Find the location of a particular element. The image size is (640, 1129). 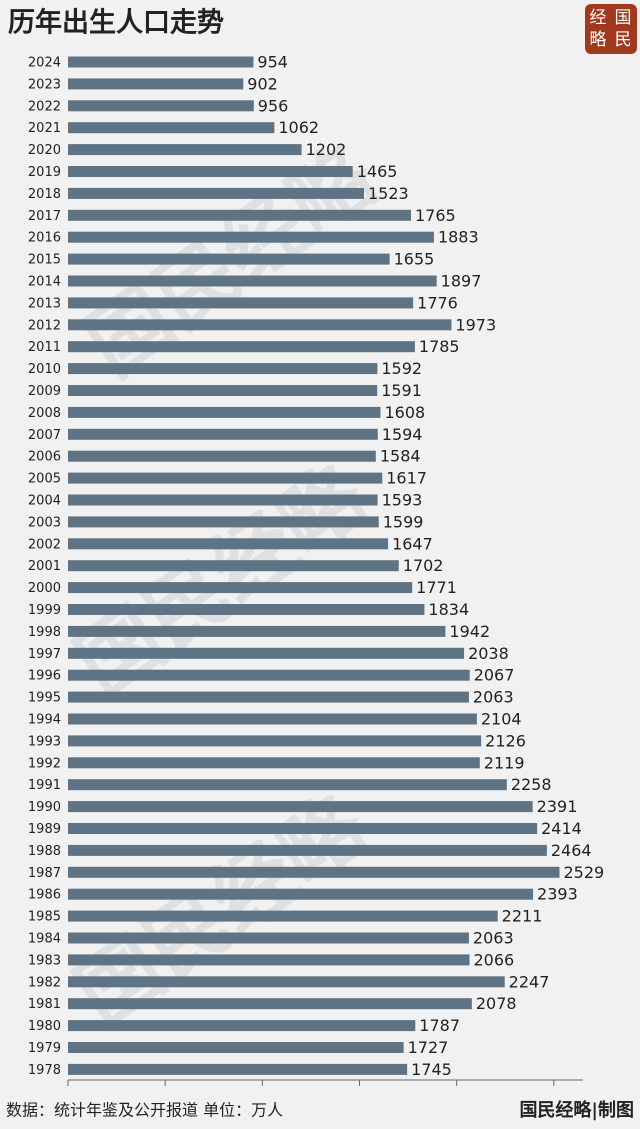

y-tick-label: 1989 is located at coordinates (44, 829).